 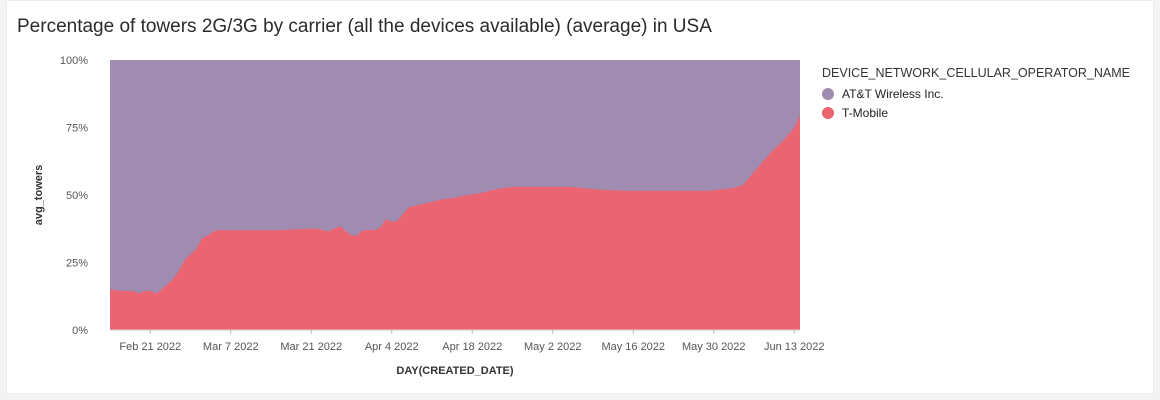 What do you see at coordinates (311, 347) in the screenshot?
I see `x-tick-label: Mar 21 2022` at bounding box center [311, 347].